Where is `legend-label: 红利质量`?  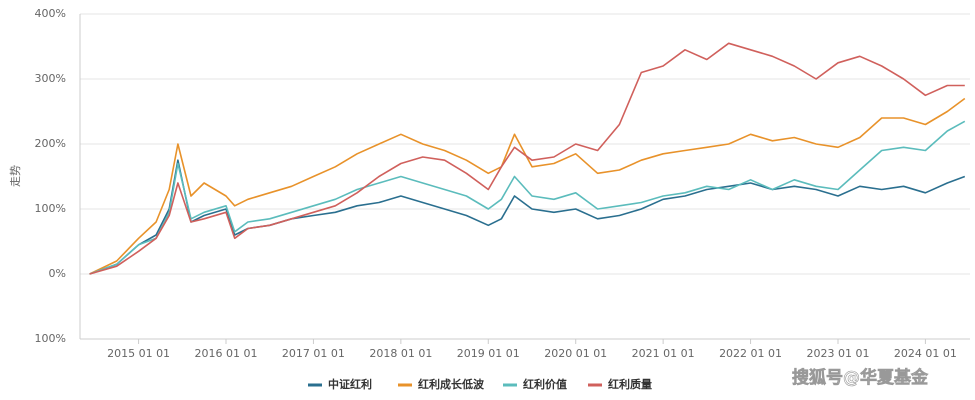
legend-label: 红利质量 is located at coordinates (630, 384).